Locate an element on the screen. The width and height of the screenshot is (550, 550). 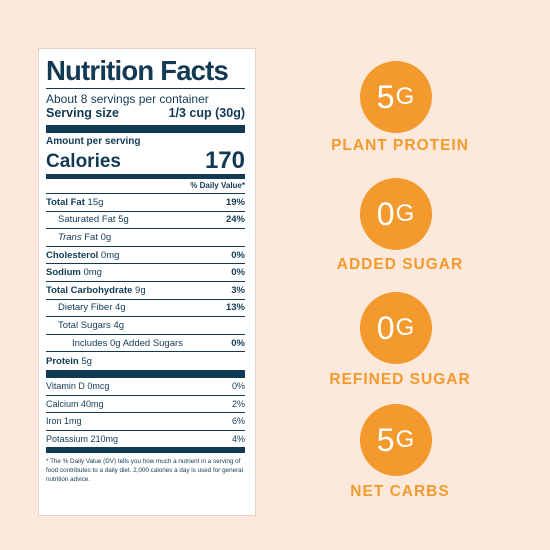
vitamin-label: Calcium 40mg is located at coordinates (75, 403).